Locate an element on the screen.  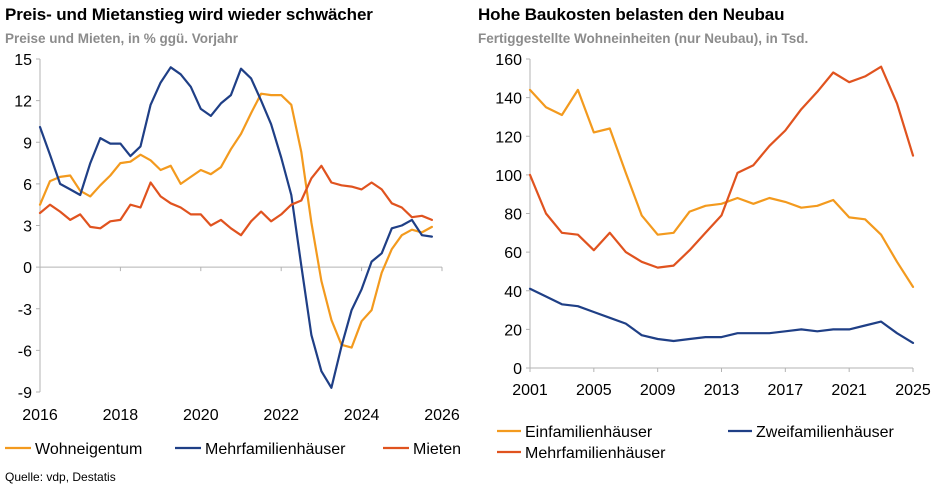
chart2-series-line-zweifamilienh-user is located at coordinates (721, 315).